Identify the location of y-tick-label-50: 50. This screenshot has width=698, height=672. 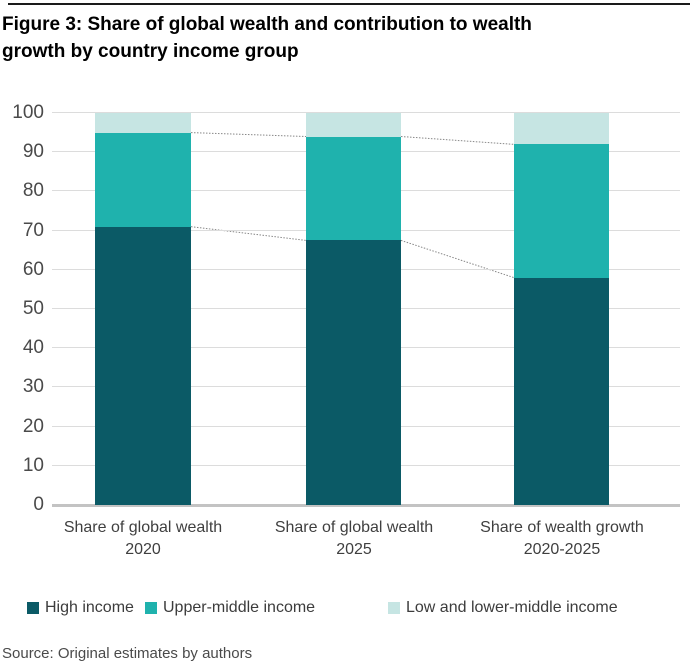
(33, 308).